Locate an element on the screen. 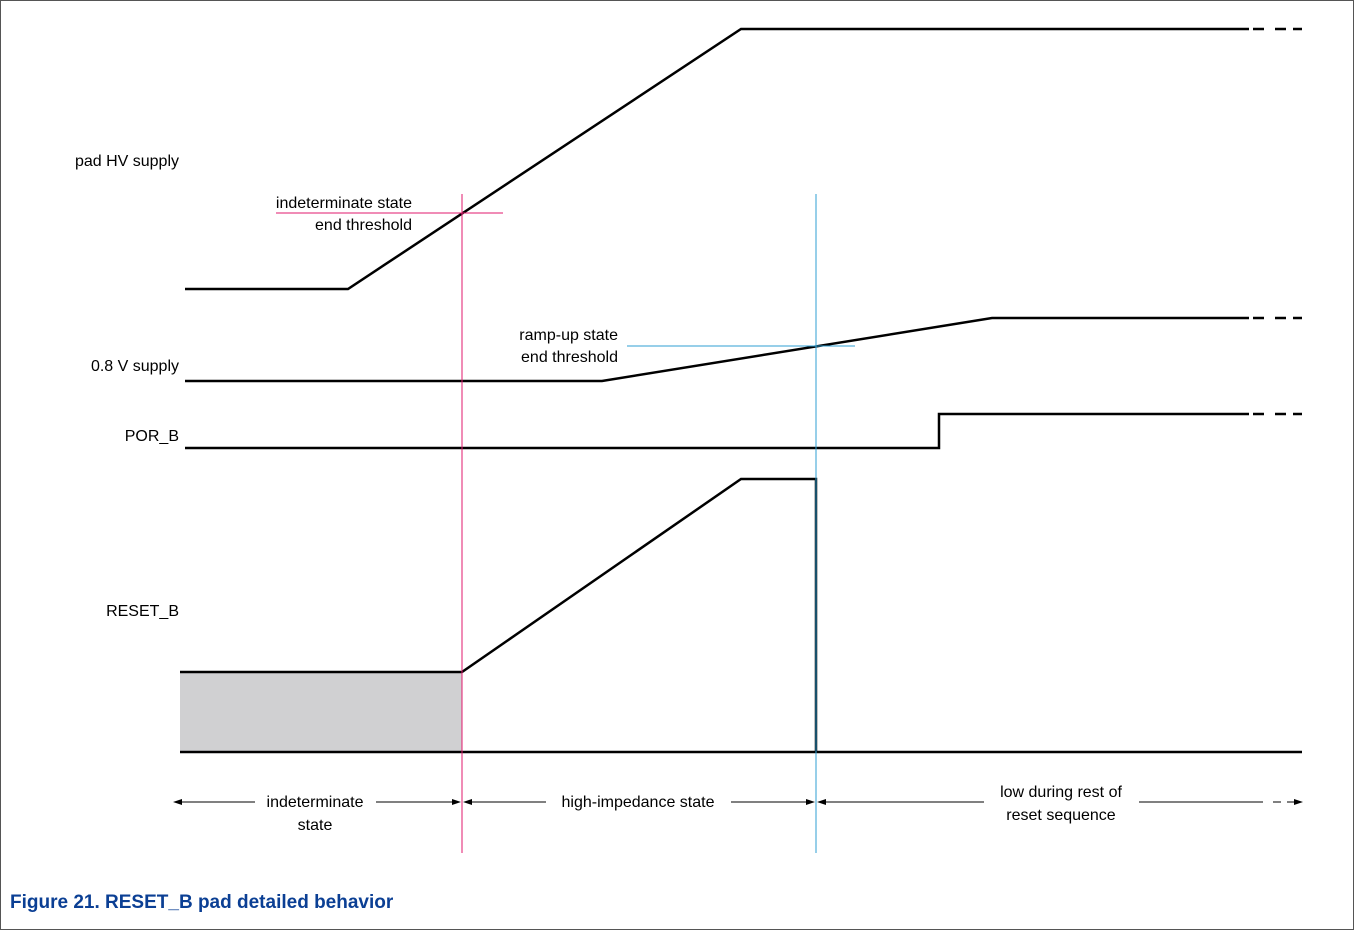 The height and width of the screenshot is (931, 1354). low-reset-phase-label-line1: low during rest of is located at coordinates (1061, 792).